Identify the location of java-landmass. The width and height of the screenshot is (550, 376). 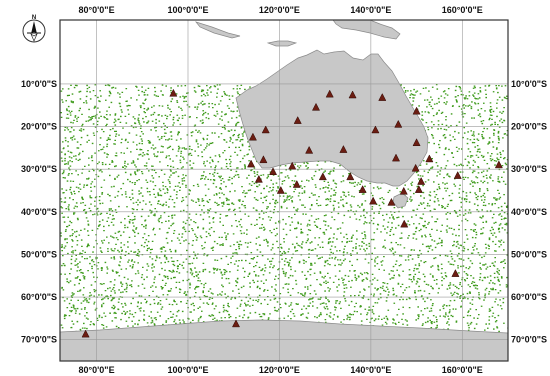
(218, 30).